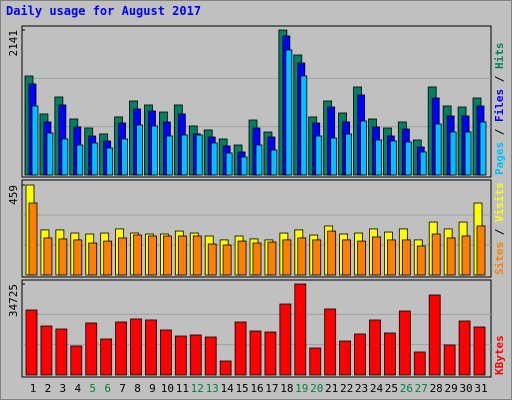 This screenshot has width=512, height=400. What do you see at coordinates (499, 109) in the screenshot?
I see `legend: Pages / Files / Hits` at bounding box center [499, 109].